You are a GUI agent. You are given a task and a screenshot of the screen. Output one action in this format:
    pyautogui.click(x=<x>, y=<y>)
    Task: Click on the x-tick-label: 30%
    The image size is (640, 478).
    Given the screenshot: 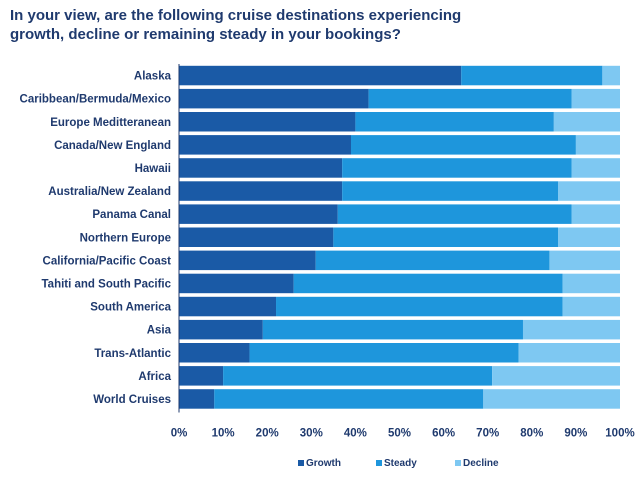 What is the action you would take?
    pyautogui.click(x=311, y=434)
    